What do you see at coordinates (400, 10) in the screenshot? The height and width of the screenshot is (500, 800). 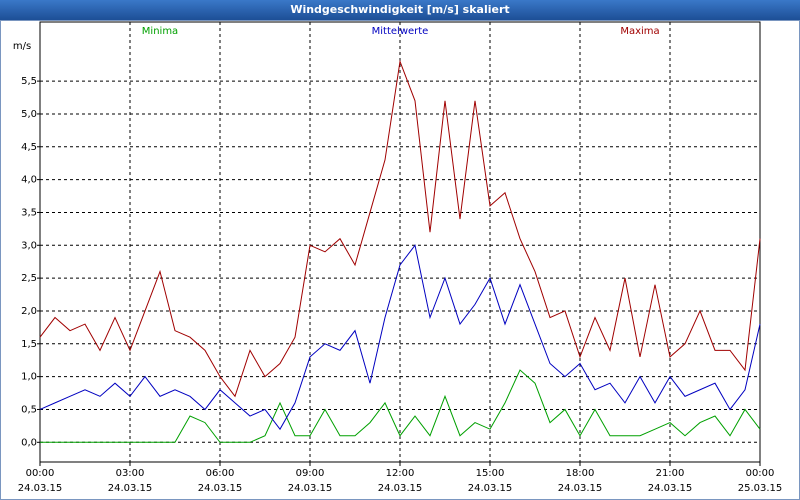 I see `chart-title: Windgeschwindigkeit [m/s] skaliert` at bounding box center [400, 10].